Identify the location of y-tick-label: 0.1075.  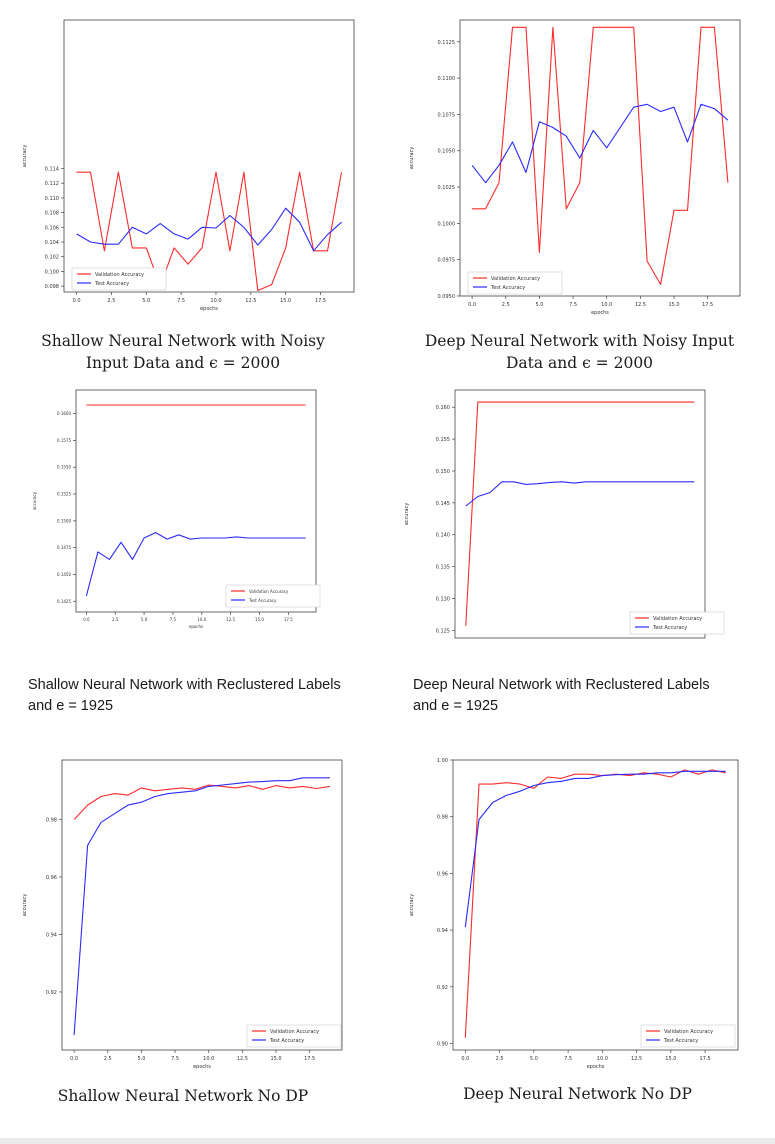
(447, 115).